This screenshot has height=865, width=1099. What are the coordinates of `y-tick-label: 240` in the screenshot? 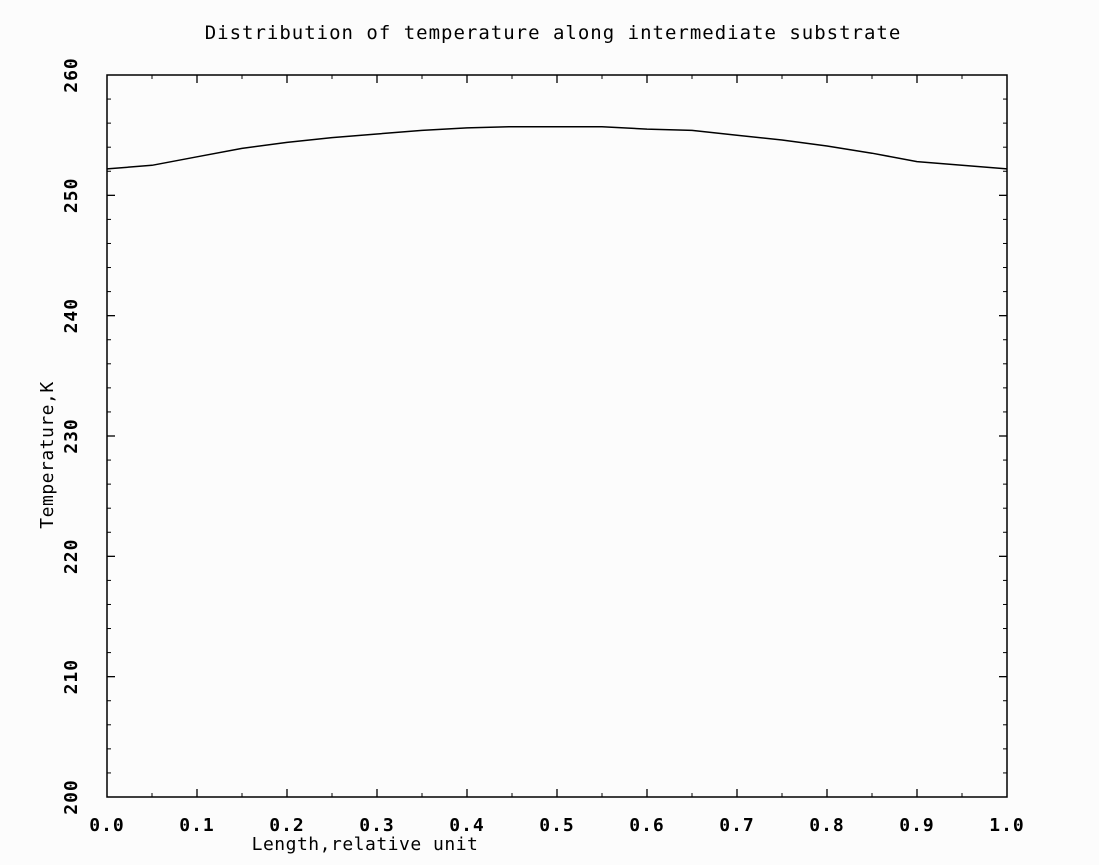 It's located at (71, 316).